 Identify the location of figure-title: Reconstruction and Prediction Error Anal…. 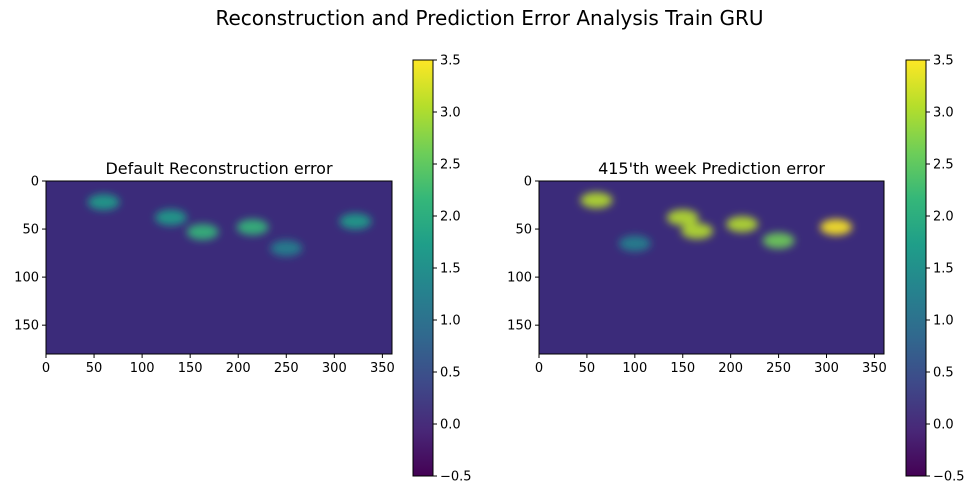
(489, 18).